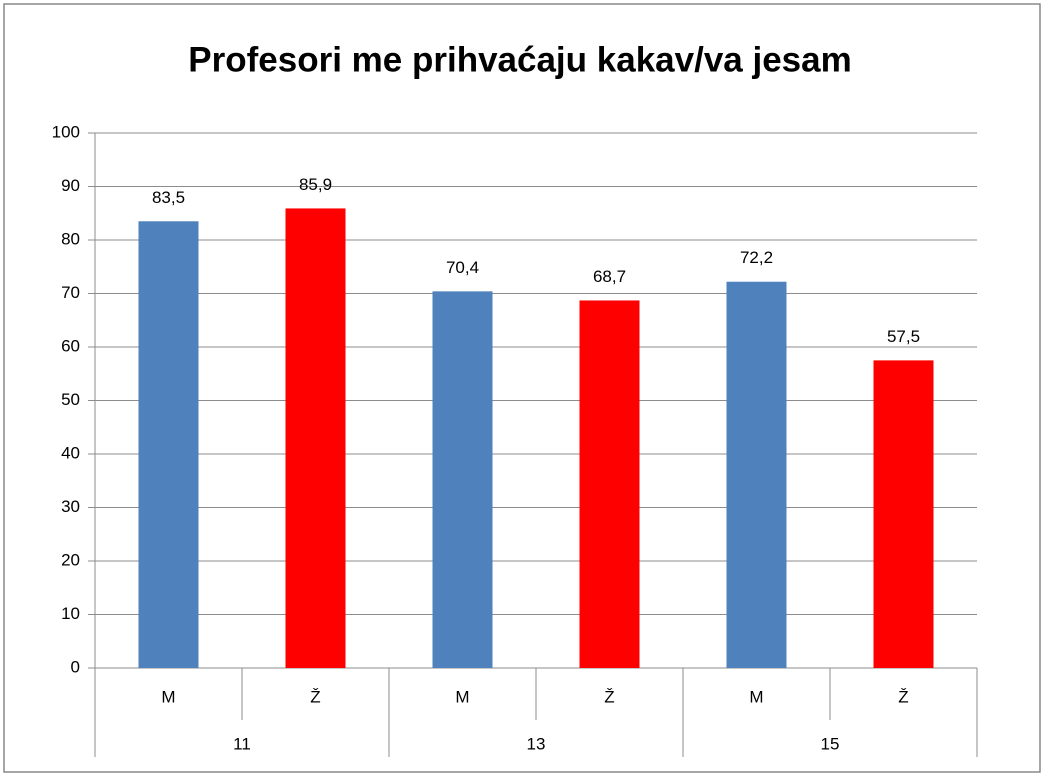  I want to click on y-tick-label: 20, so click(70, 559).